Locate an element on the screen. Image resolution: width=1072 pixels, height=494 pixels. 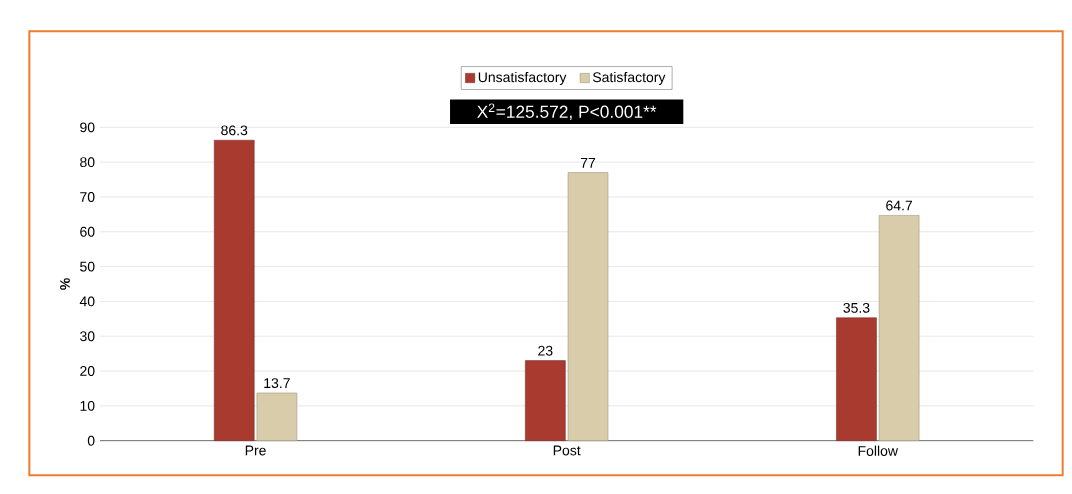
y-tick-label: 60 is located at coordinates (87, 231).